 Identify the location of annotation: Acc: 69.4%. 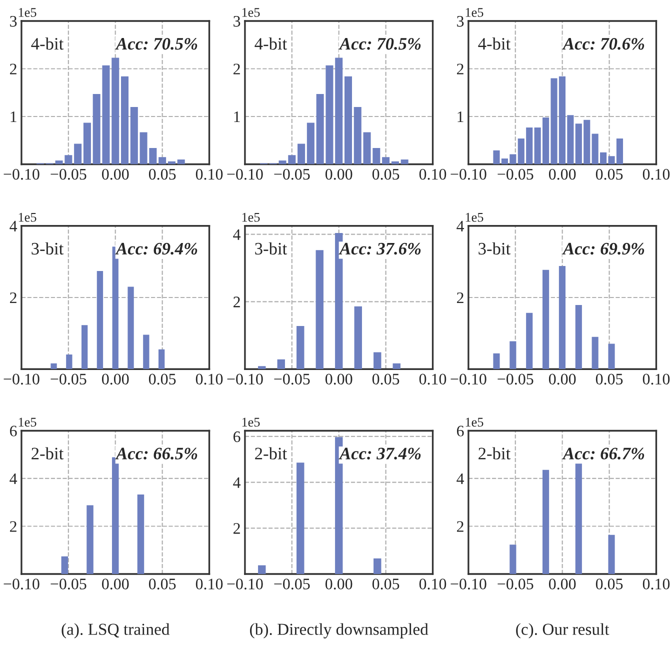
(156, 248).